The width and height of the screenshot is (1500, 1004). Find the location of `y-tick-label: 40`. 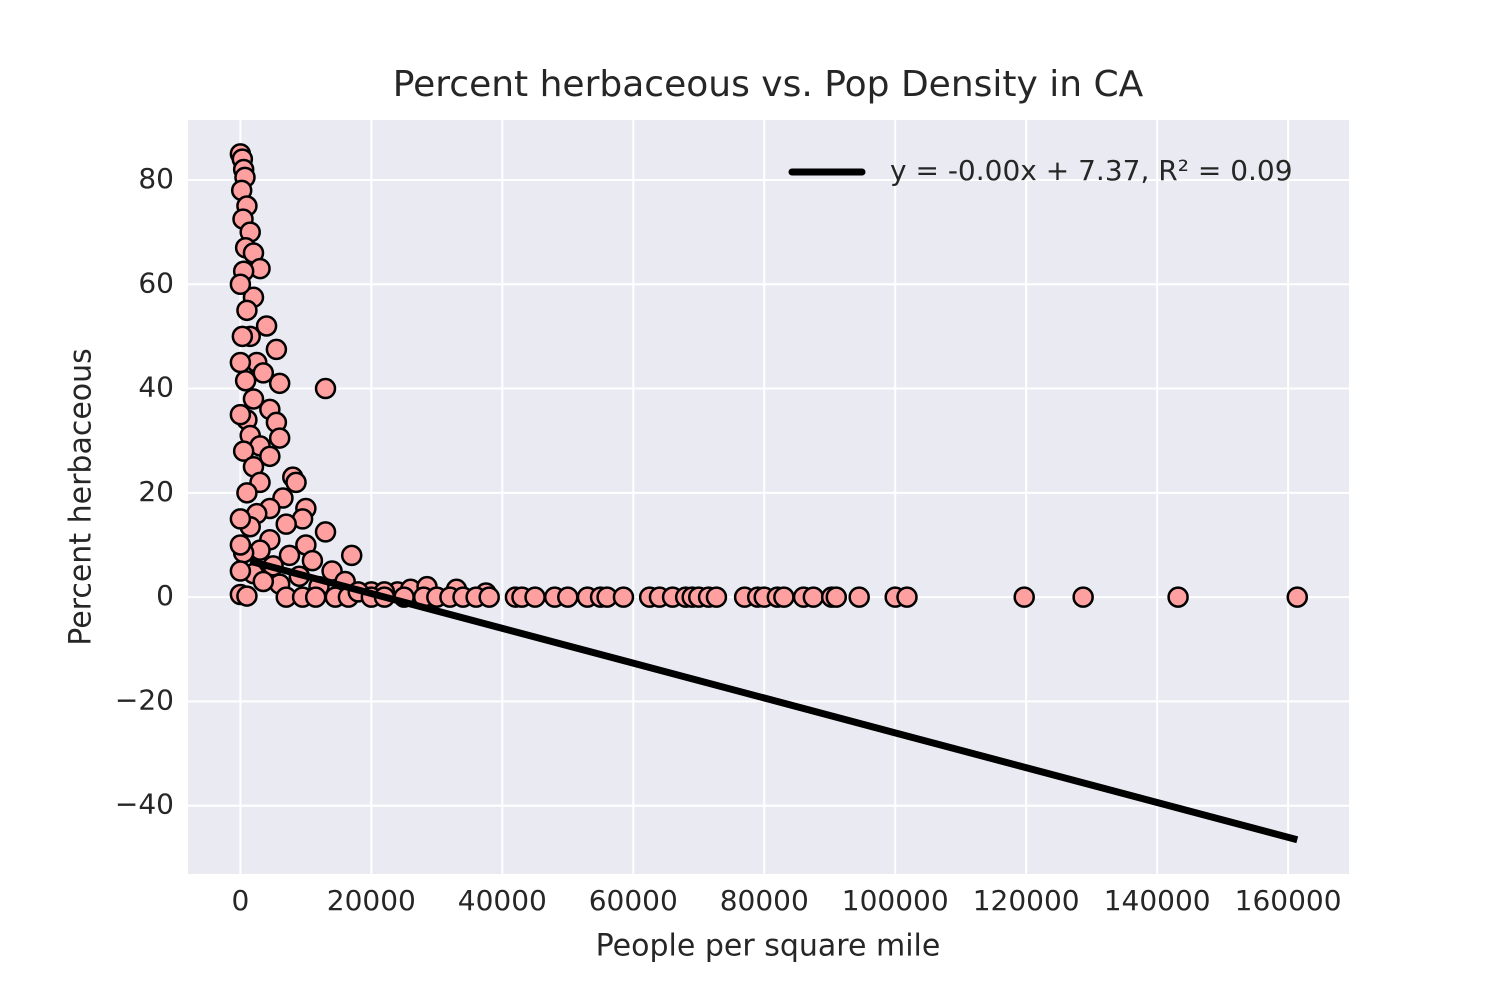

y-tick-label: 40 is located at coordinates (156, 387).